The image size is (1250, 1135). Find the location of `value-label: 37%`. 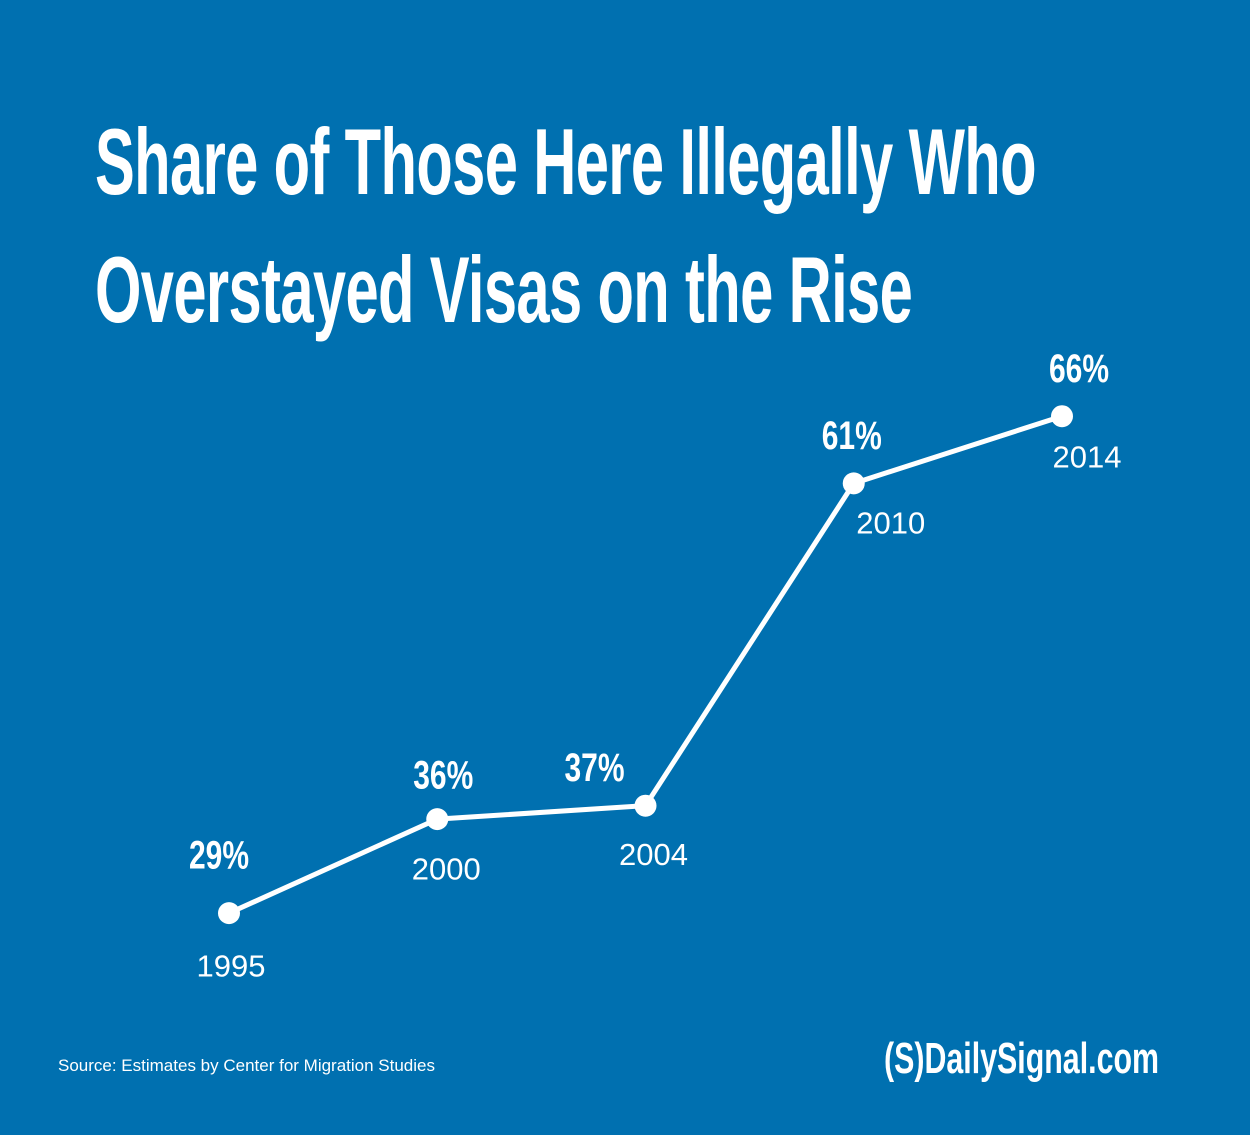

value-label: 37% is located at coordinates (594, 768).